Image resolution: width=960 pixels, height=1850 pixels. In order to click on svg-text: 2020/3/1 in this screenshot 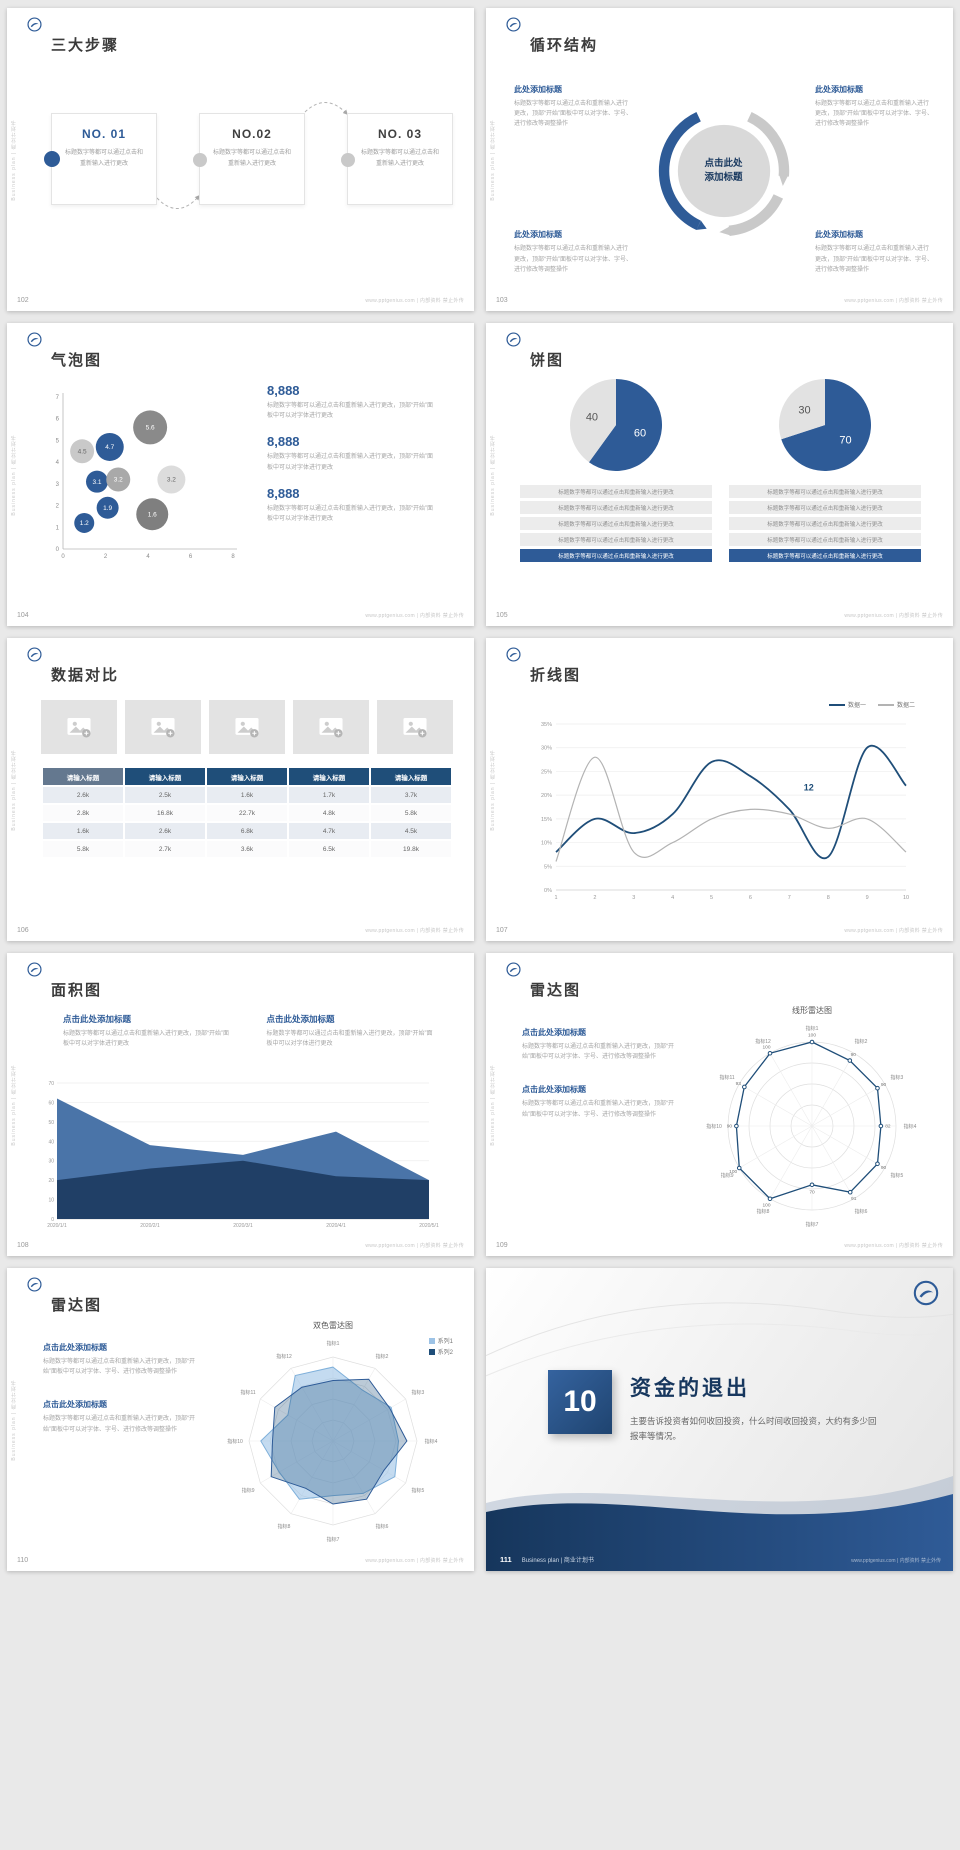, I will do `click(243, 1226)`.